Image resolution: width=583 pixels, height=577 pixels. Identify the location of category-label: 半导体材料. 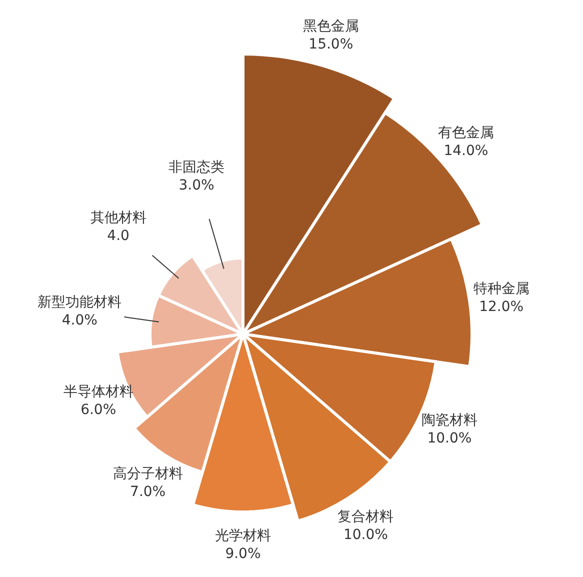
(98, 392).